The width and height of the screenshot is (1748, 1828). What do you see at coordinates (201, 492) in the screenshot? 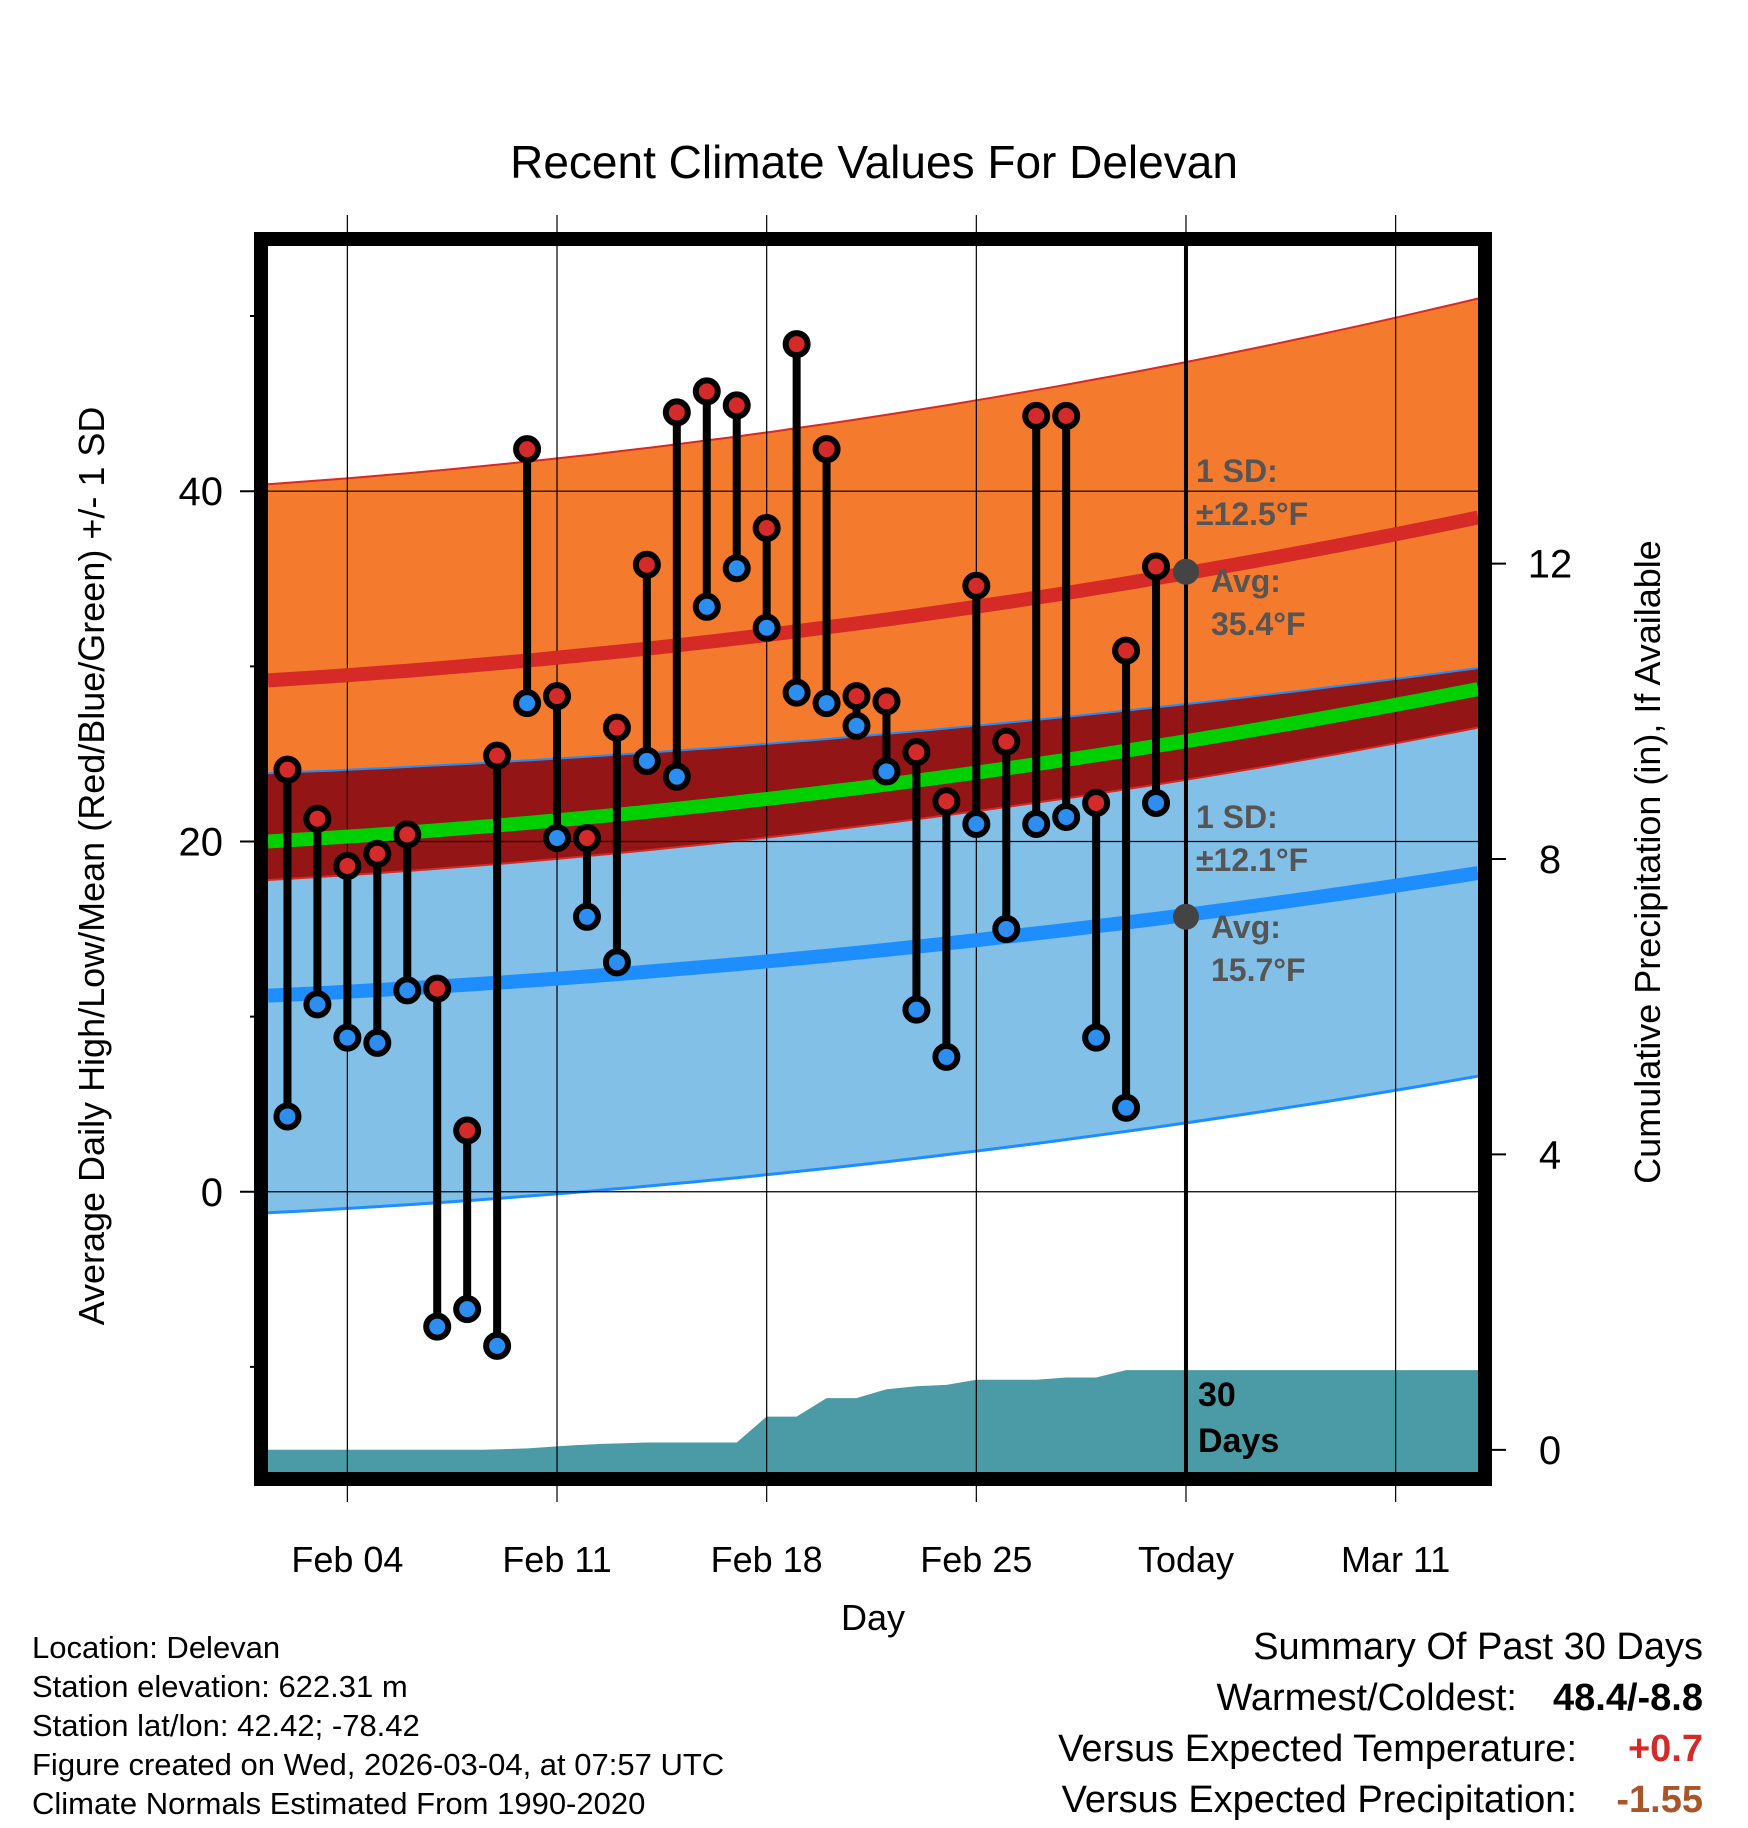
I see `y-tick-label: 40` at bounding box center [201, 492].